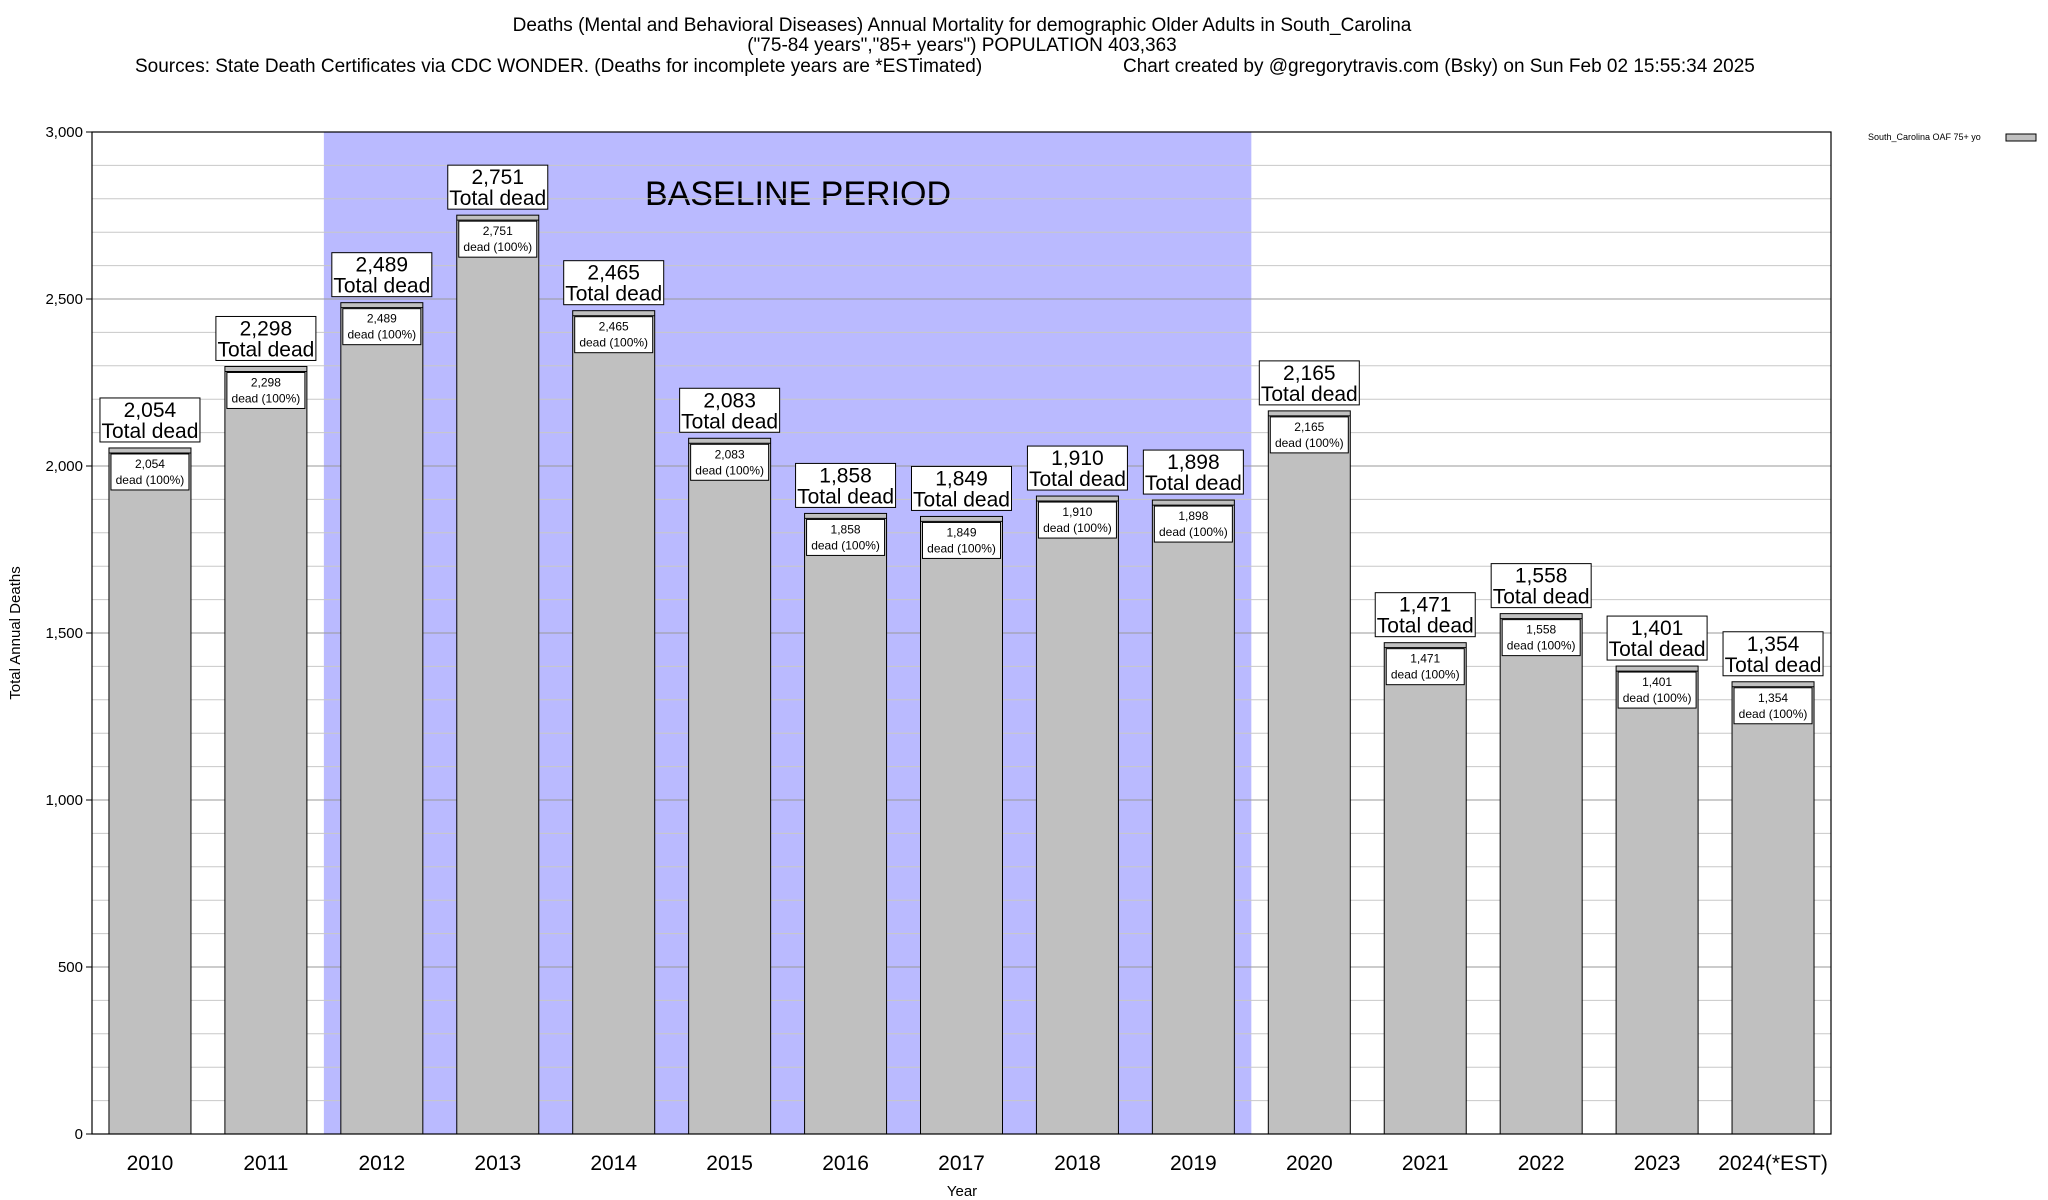  I want to click on y-tick-label: 1,000, so click(64, 800).